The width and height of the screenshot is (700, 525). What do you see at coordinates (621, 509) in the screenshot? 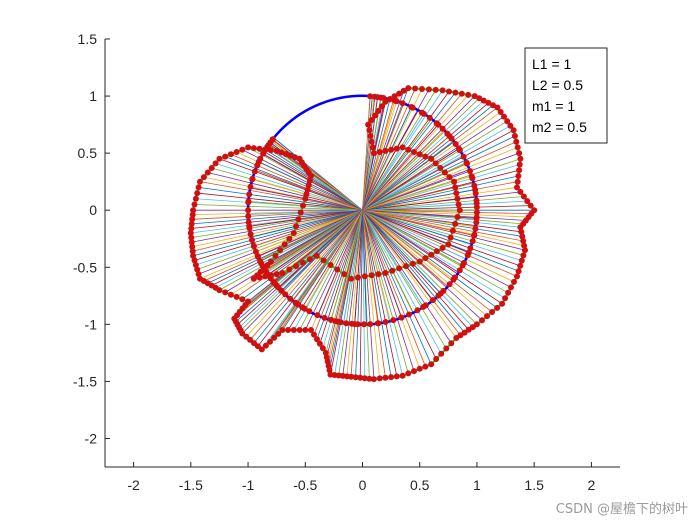
I see `watermark: CSDN @屋檐下的树叶` at bounding box center [621, 509].